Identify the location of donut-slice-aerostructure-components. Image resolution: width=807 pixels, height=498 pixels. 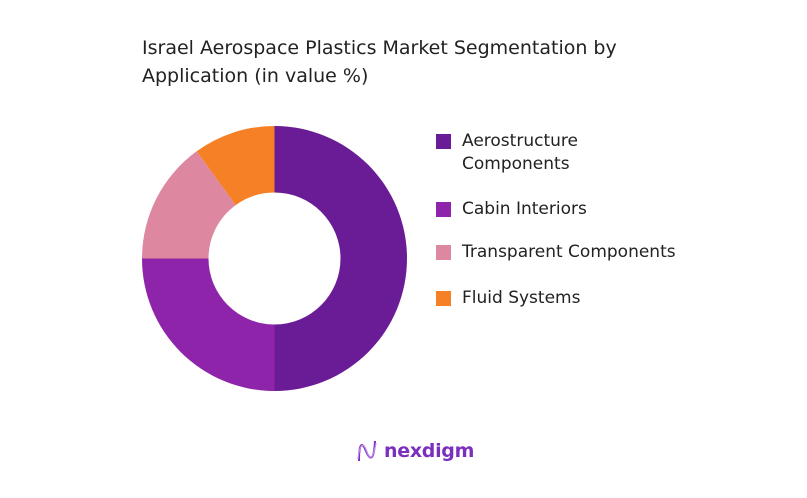
(340, 258).